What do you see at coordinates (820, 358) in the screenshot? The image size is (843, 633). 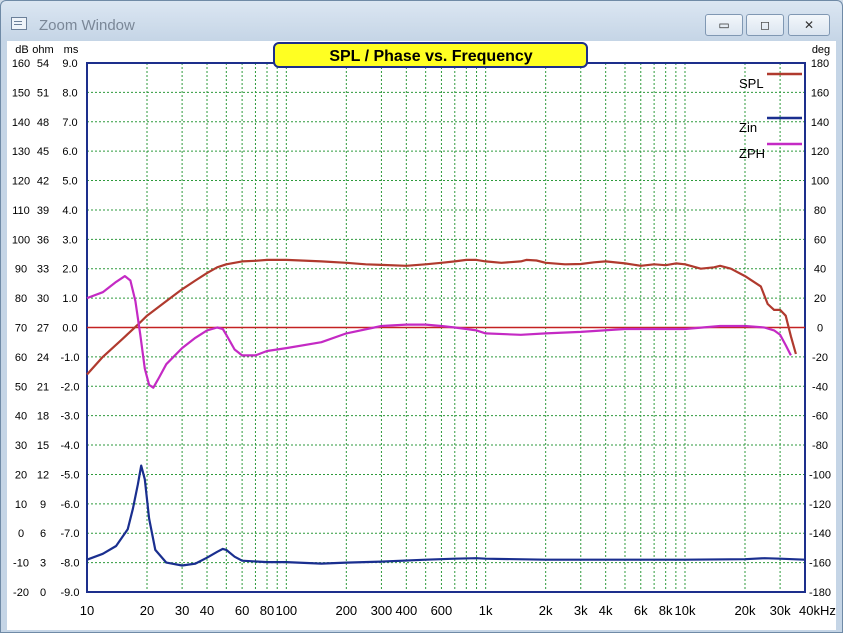 I see `y-tick-label-deg: -20` at bounding box center [820, 358].